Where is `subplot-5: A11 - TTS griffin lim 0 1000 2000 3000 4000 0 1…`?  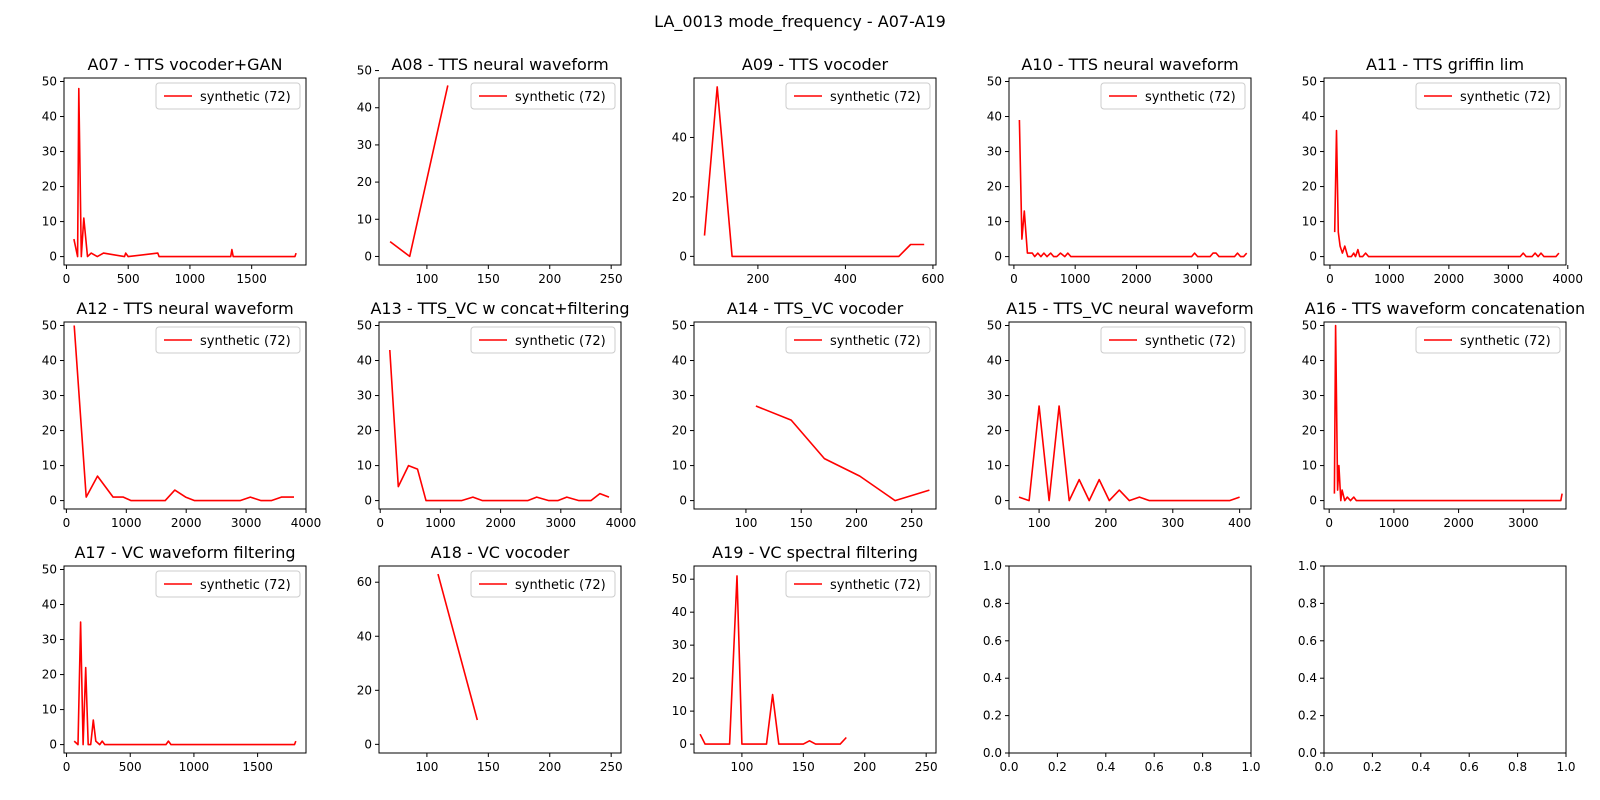 subplot-5: A11 - TTS griffin lim 0 1000 2000 3000 4000 0 1… is located at coordinates (1442, 170).